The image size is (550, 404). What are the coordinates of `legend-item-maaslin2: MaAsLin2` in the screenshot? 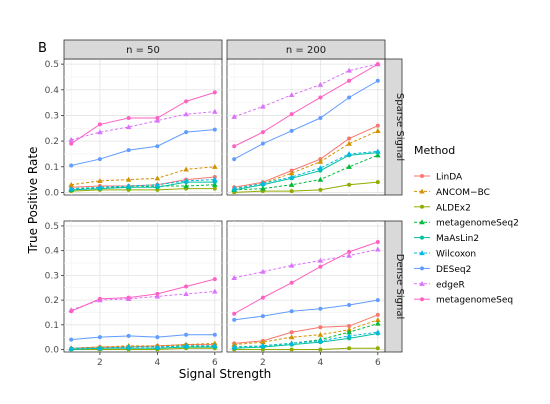 It's located at (446, 239).